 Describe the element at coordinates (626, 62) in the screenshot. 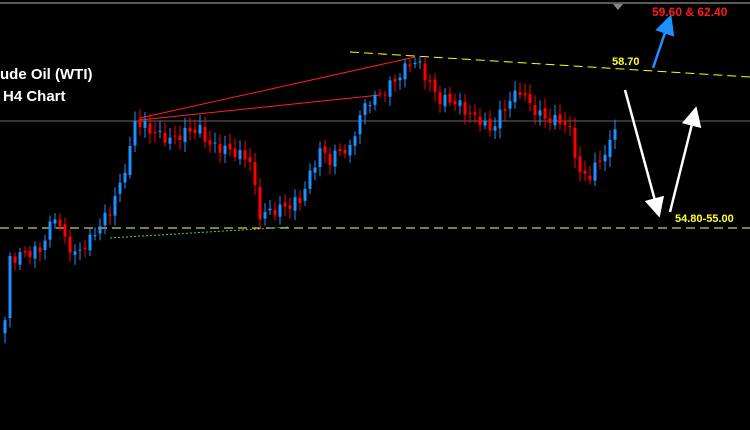

I see `resistance-label: 58.70` at that location.